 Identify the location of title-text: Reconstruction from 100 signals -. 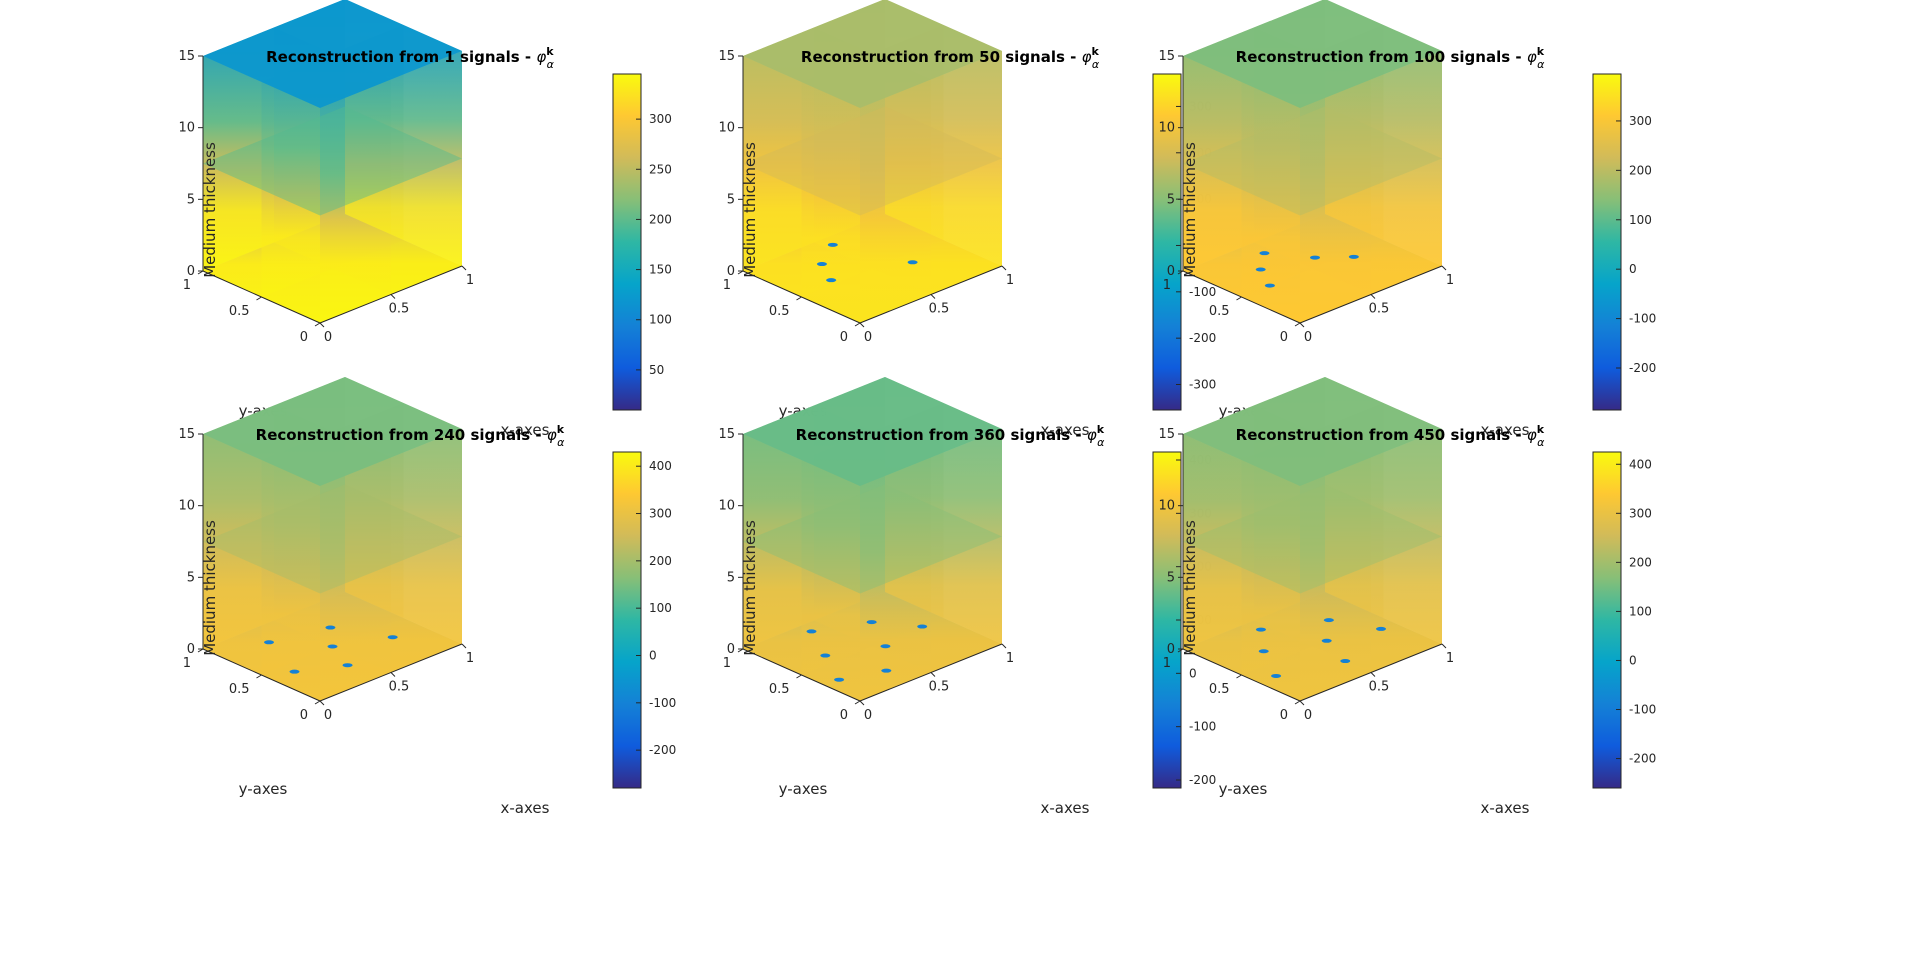
(1381, 57).